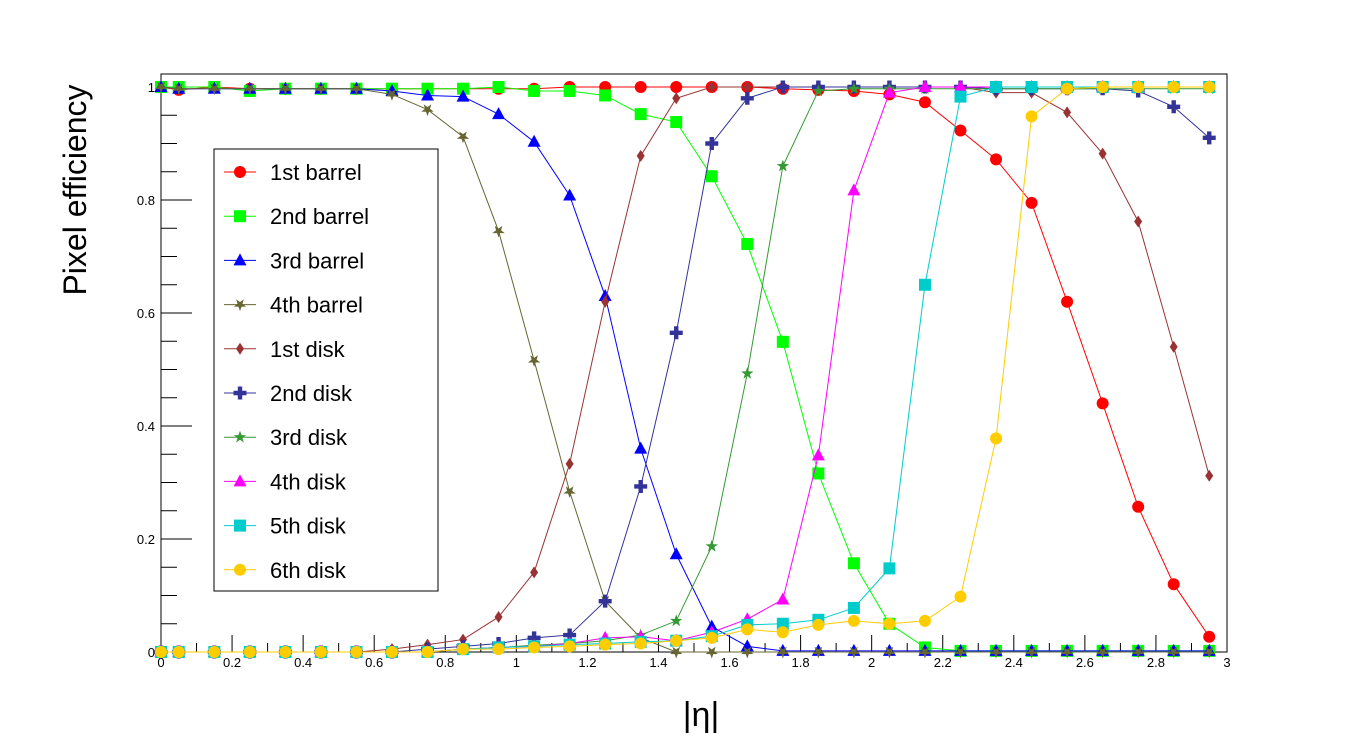 The height and width of the screenshot is (741, 1364). Describe the element at coordinates (317, 260) in the screenshot. I see `legend-label: 3rd barrel` at that location.